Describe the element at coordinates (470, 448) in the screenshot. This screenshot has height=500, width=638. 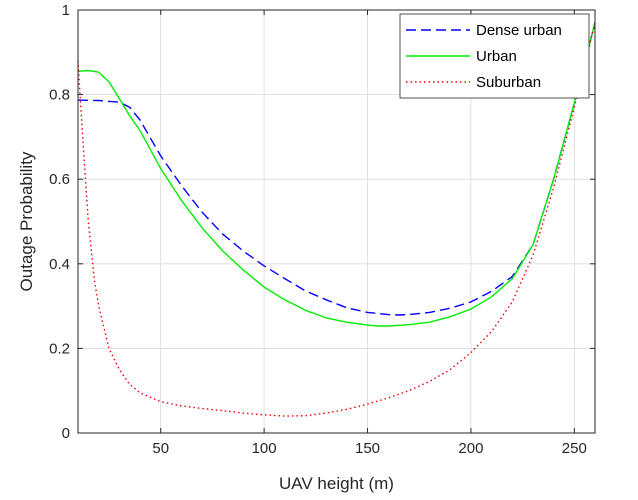
I see `x-tick-label: 200` at that location.